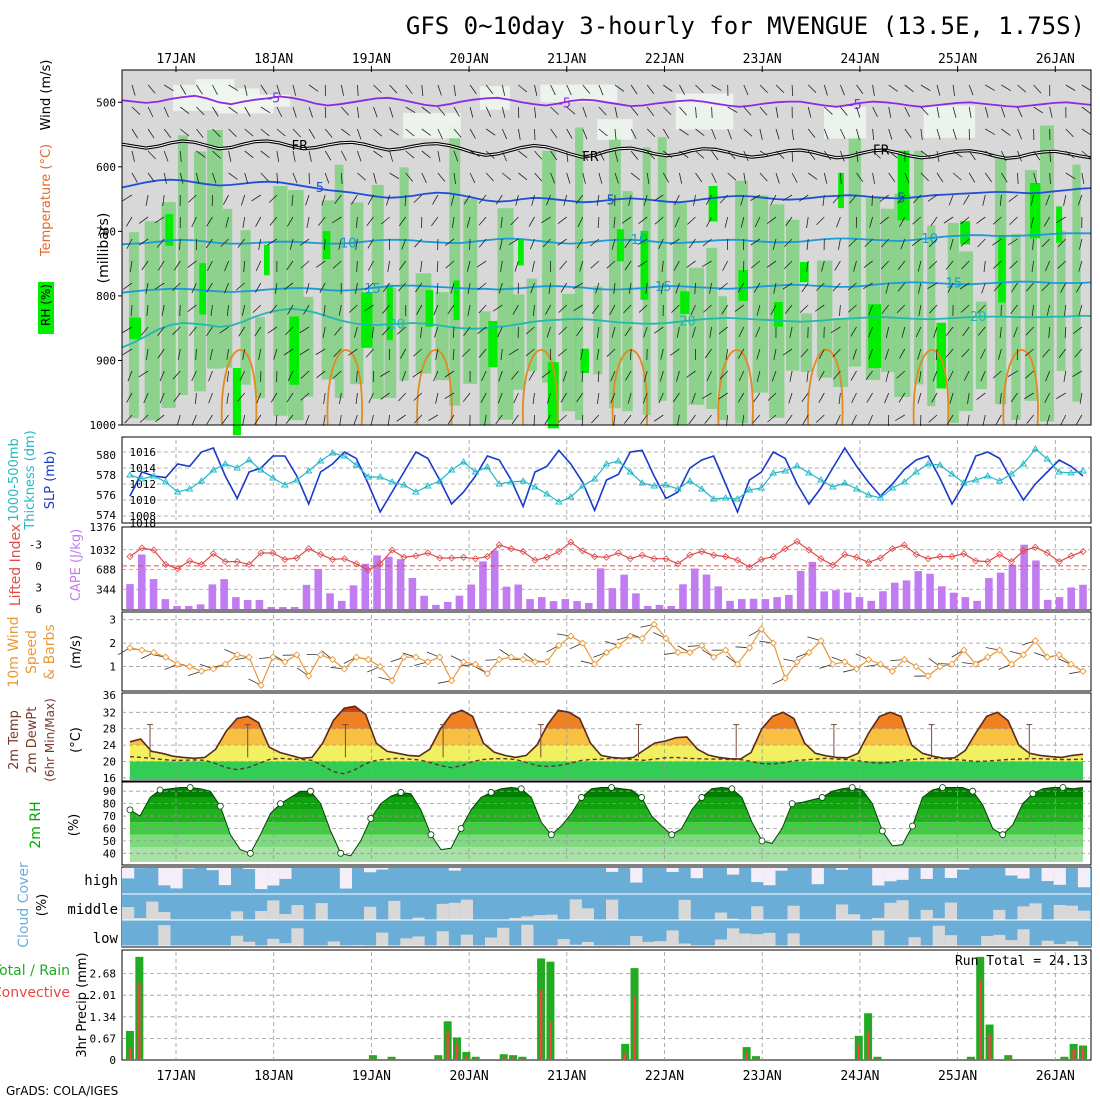  I want to click on contour-label: 15, so click(663, 287).